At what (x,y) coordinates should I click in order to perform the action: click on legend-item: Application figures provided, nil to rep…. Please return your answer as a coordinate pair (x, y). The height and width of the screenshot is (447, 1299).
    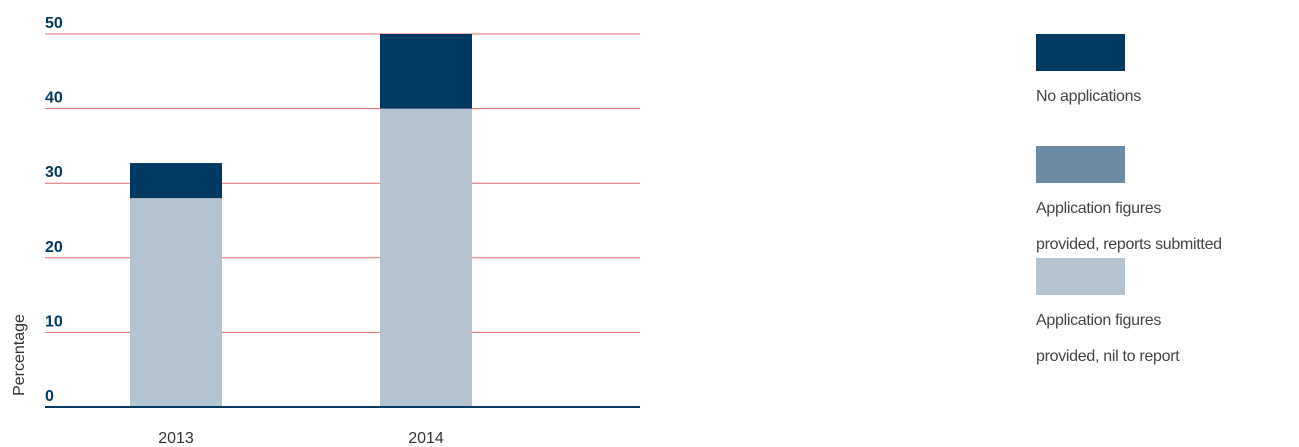
    Looking at the image, I should click on (1167, 314).